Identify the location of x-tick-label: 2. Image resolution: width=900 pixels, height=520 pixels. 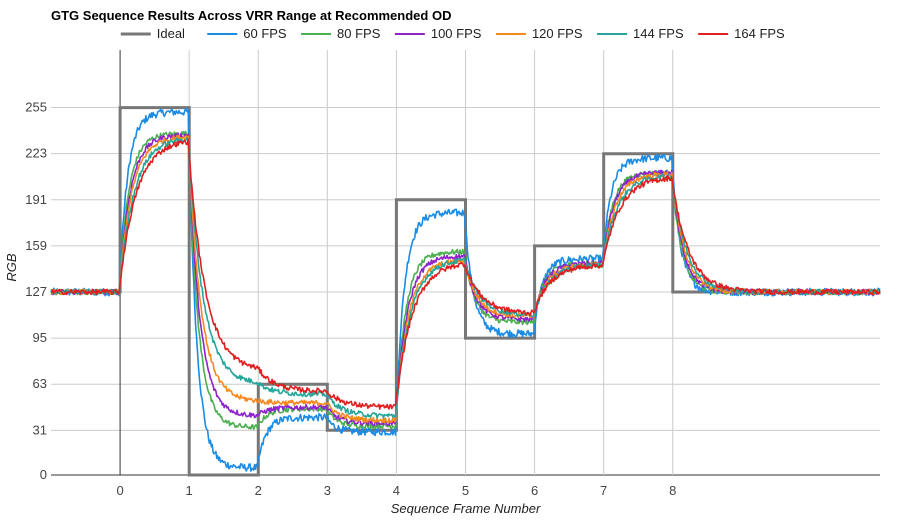
(258, 490).